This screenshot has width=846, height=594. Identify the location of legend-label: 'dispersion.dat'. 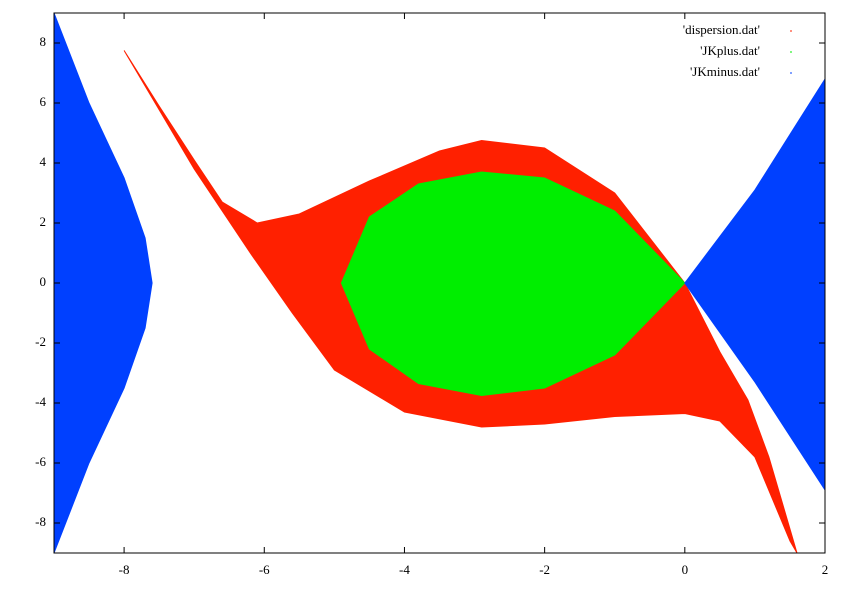
(721, 29).